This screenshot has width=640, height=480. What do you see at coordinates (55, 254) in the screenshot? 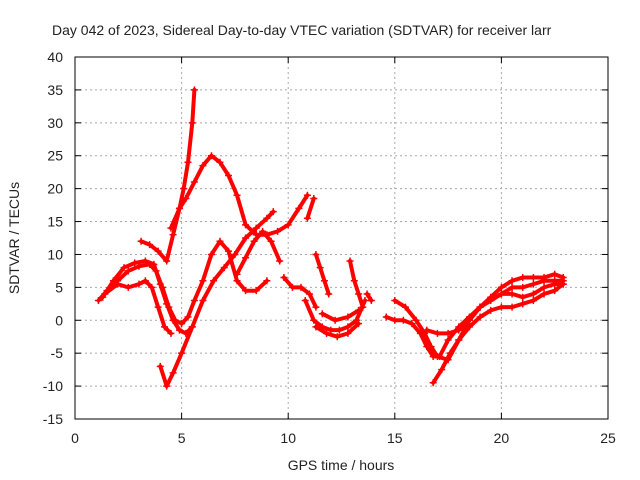
I see `y-tick-label: 10` at bounding box center [55, 254].